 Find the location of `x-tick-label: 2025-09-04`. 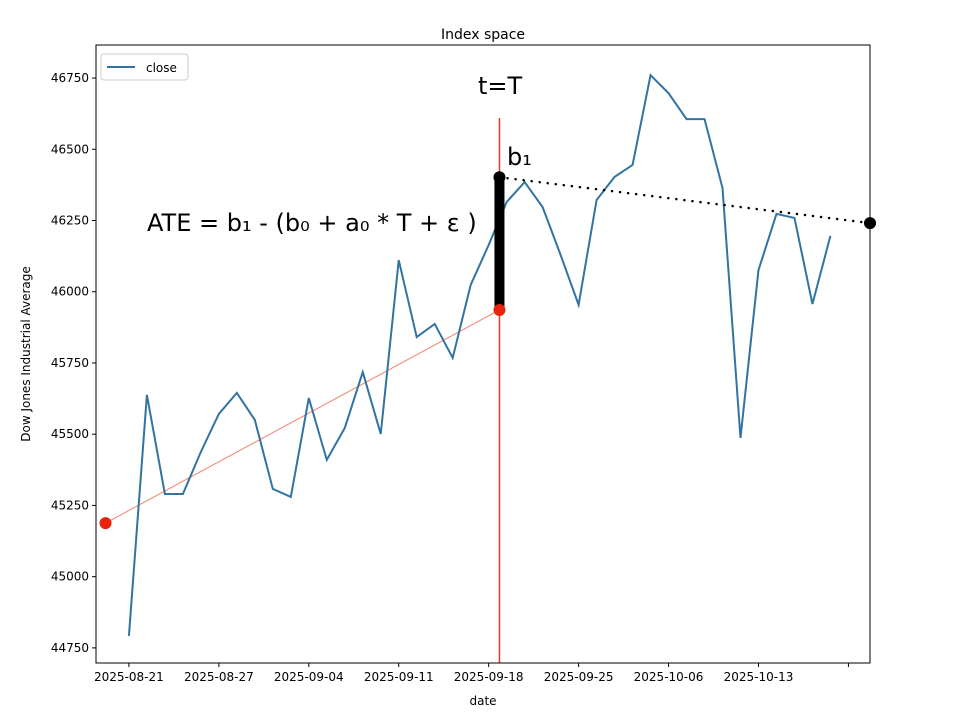

x-tick-label: 2025-09-04 is located at coordinates (309, 677).